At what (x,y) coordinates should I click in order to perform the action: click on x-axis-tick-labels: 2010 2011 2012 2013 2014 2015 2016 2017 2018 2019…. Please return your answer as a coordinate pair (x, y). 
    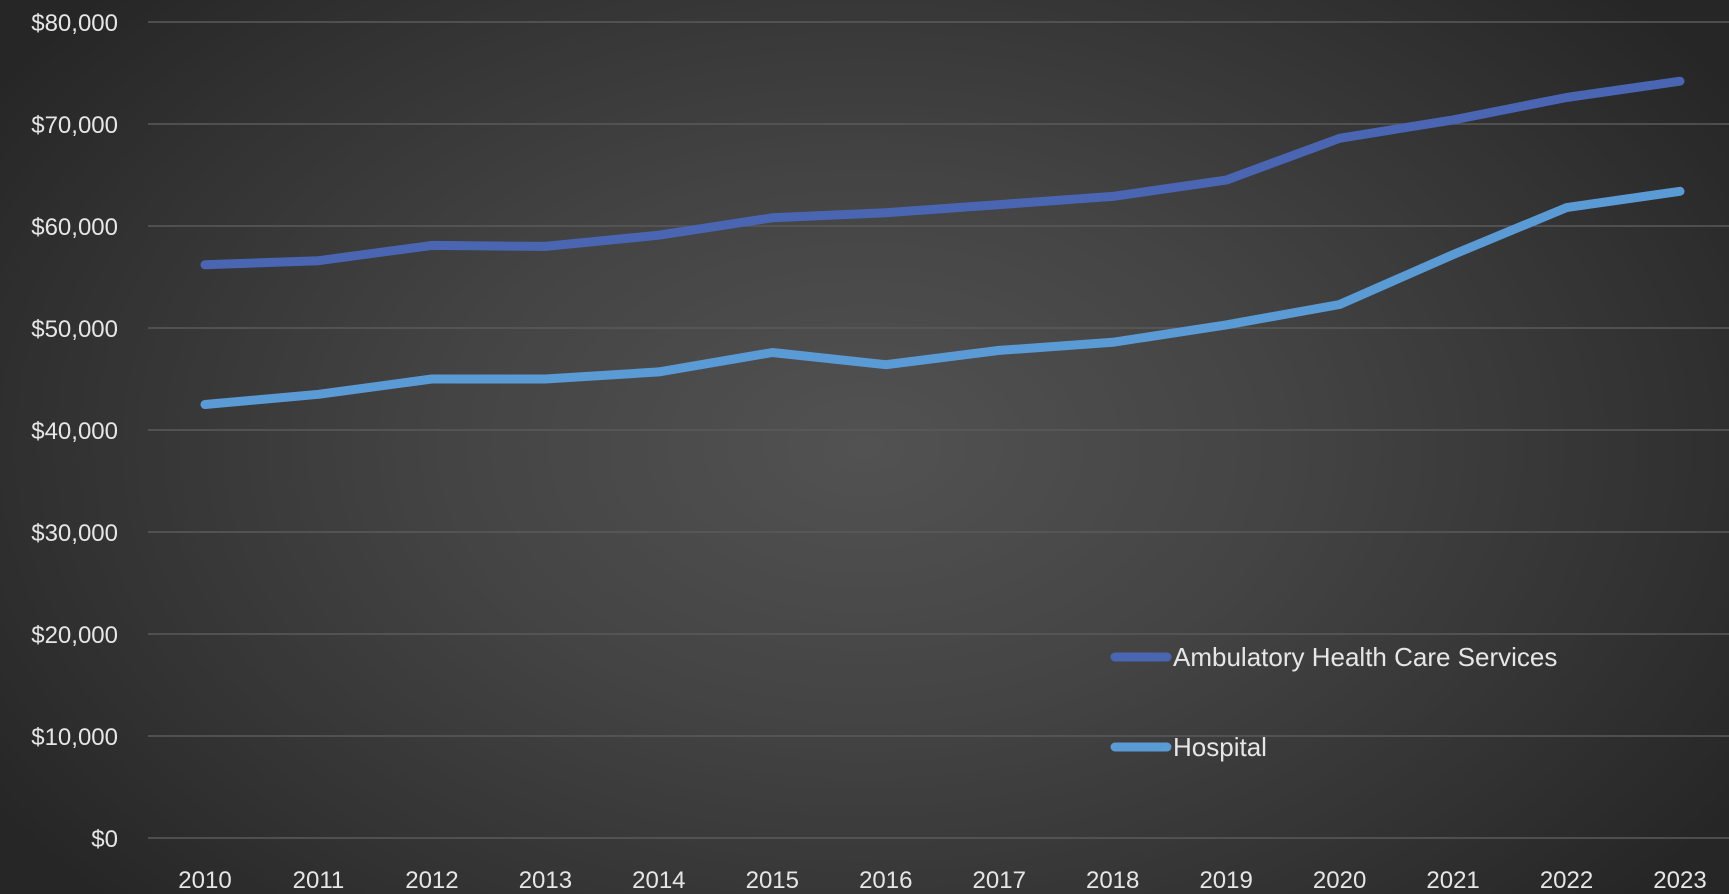
    Looking at the image, I should click on (942, 880).